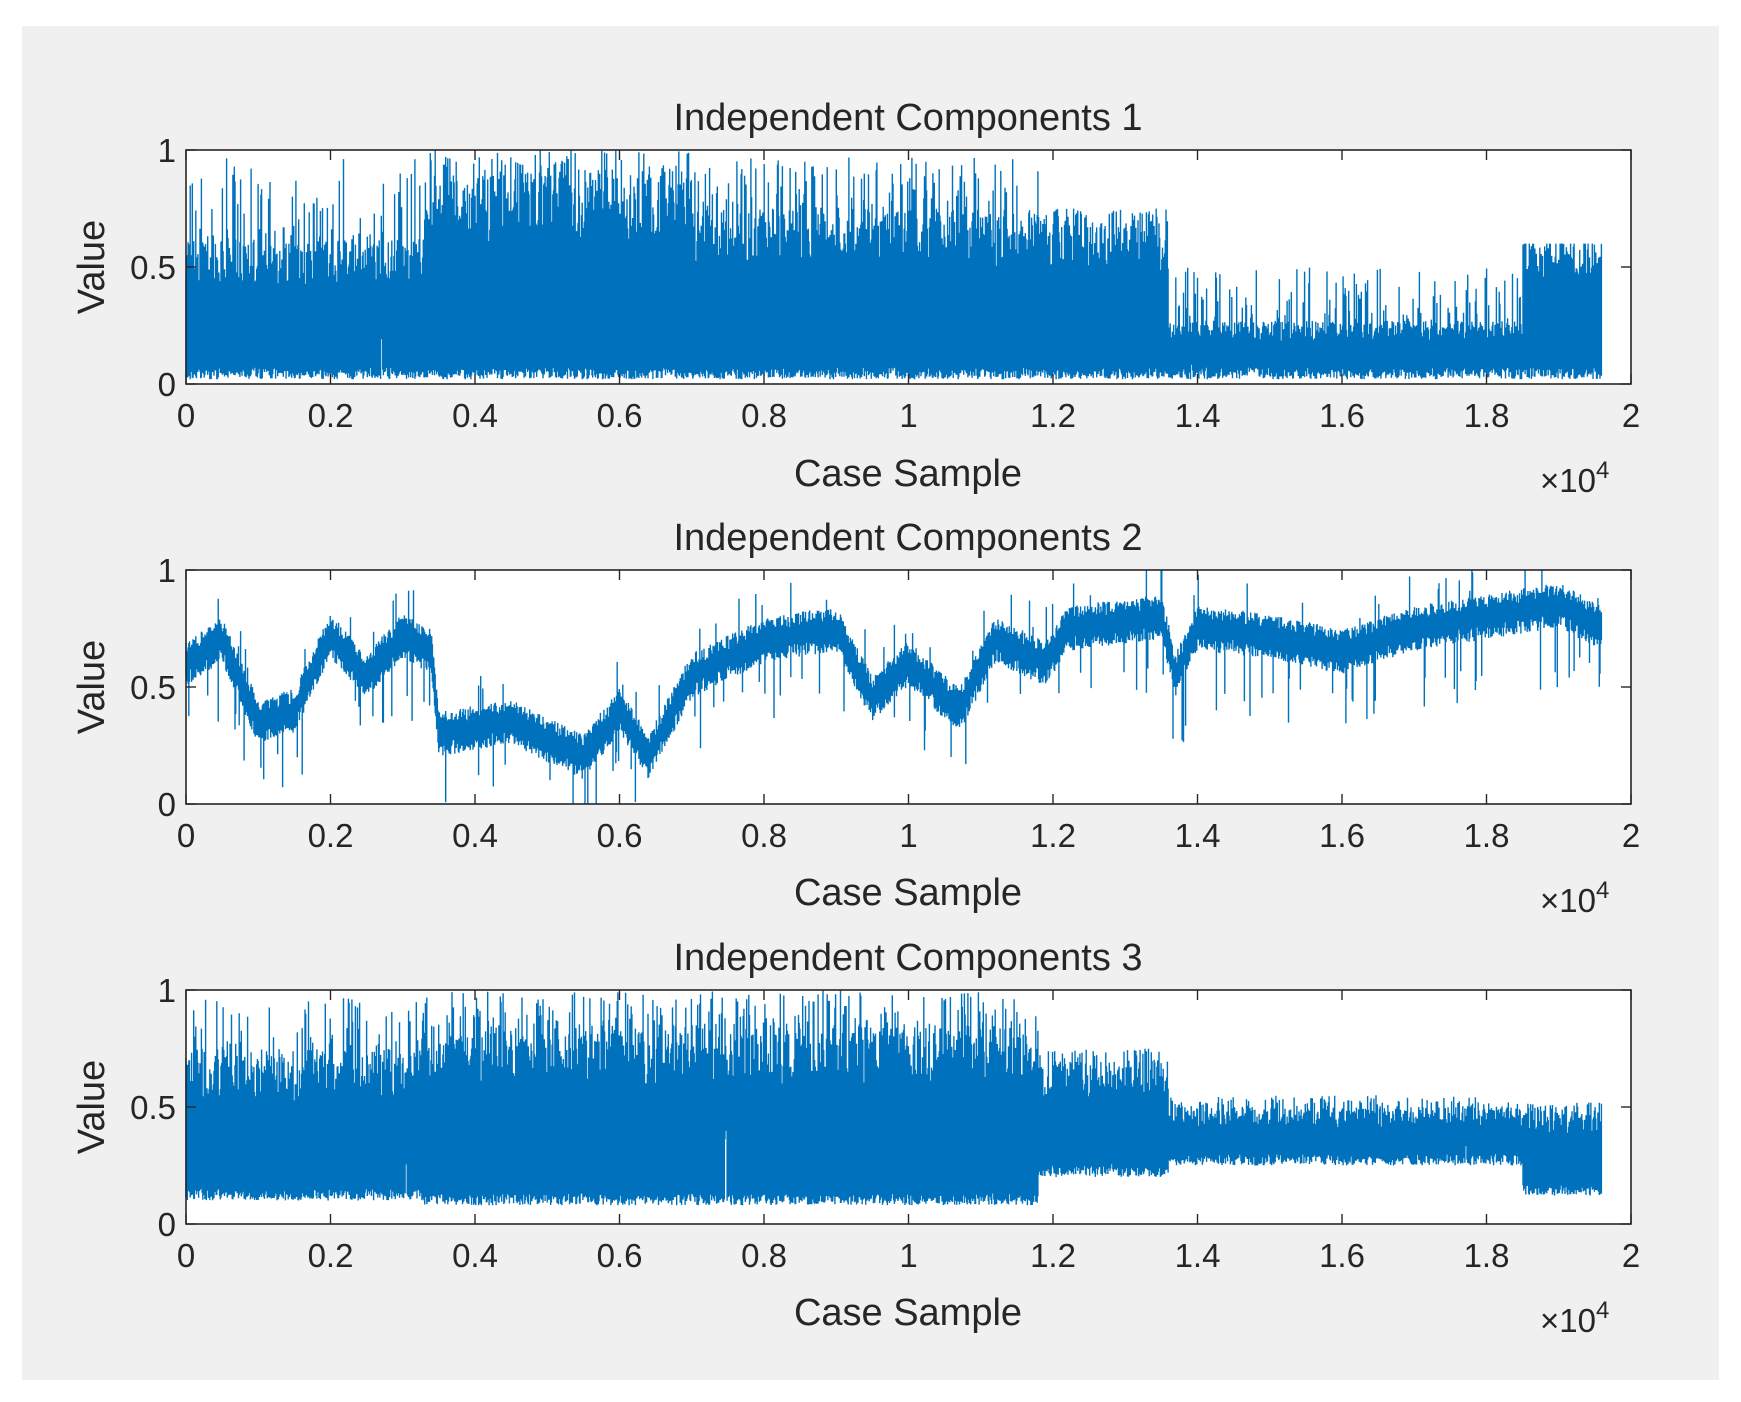 Image resolution: width=1741 pixels, height=1402 pixels. What do you see at coordinates (907, 958) in the screenshot?
I see `chart-title: Independent Components 3` at bounding box center [907, 958].